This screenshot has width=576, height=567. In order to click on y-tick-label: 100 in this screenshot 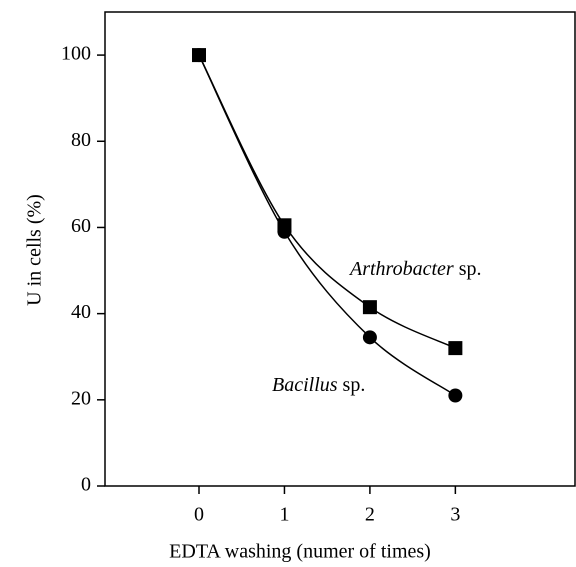, I will do `click(76, 54)`.